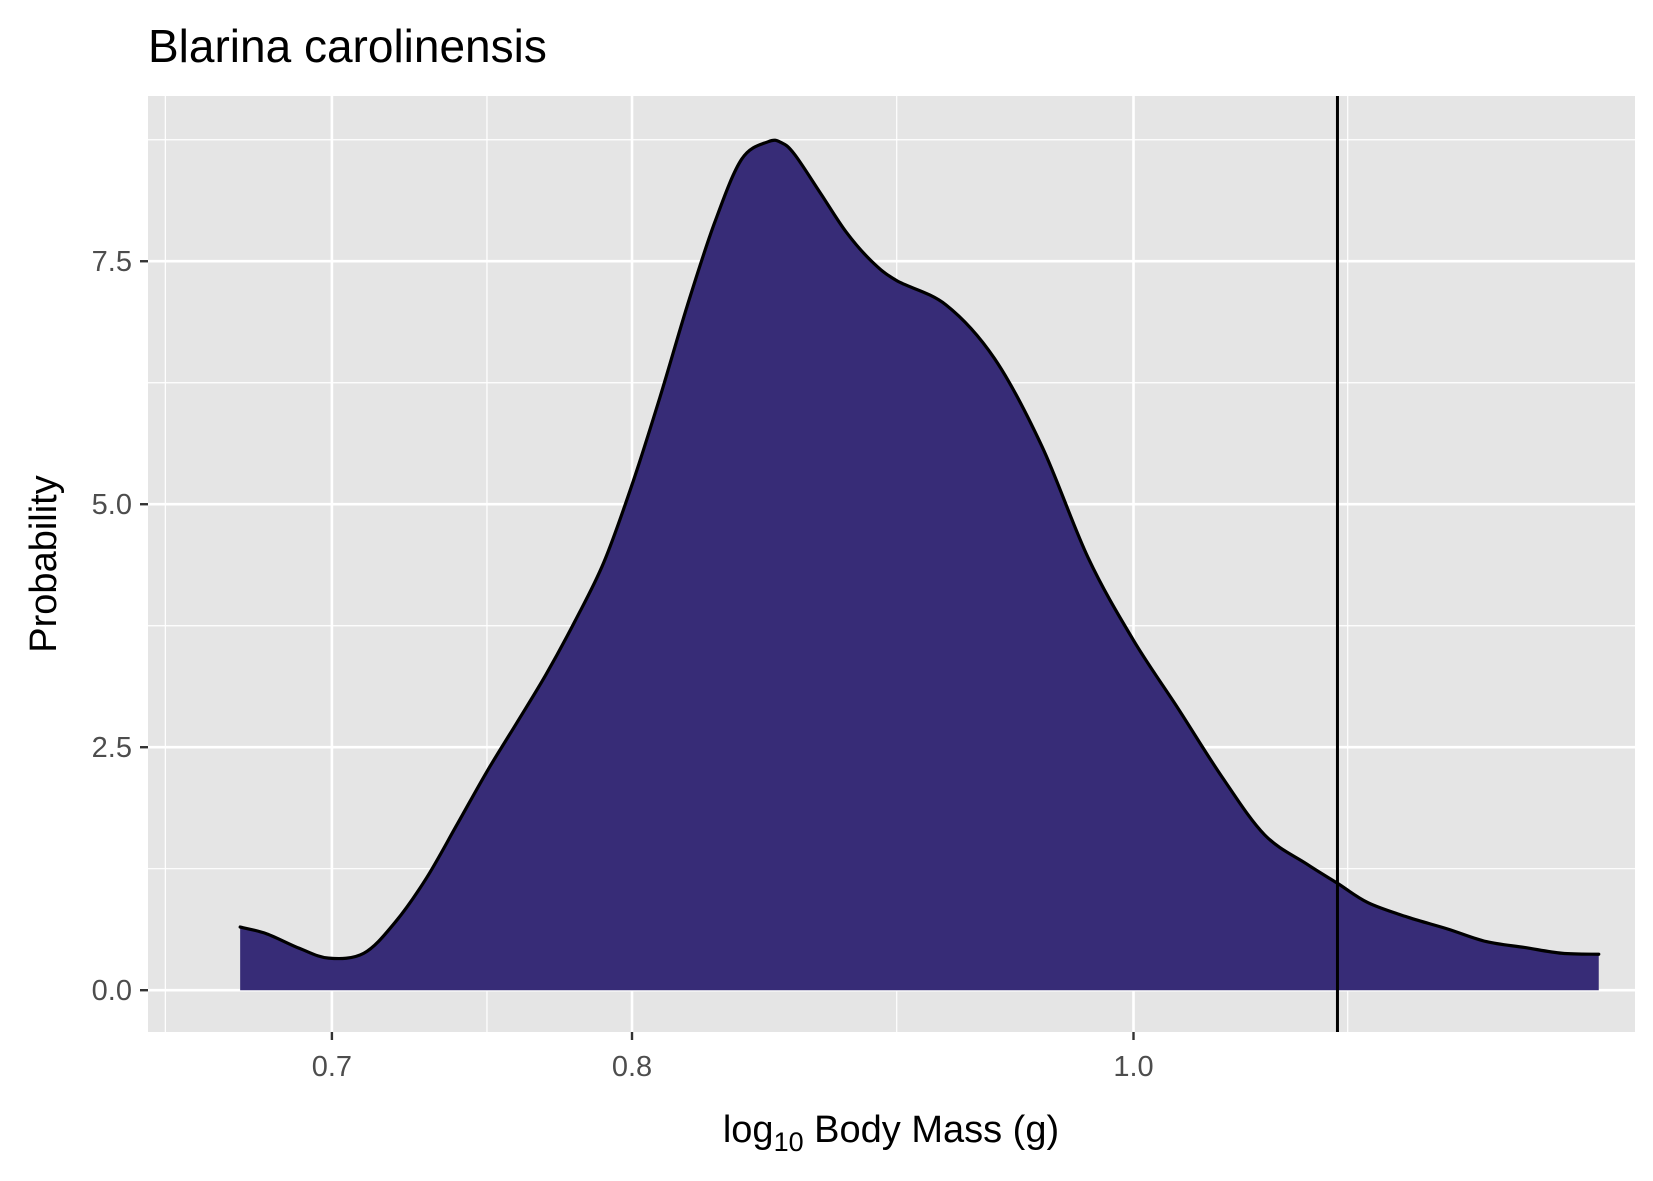  What do you see at coordinates (632, 1067) in the screenshot?
I see `x-tick-label: 0.8` at bounding box center [632, 1067].